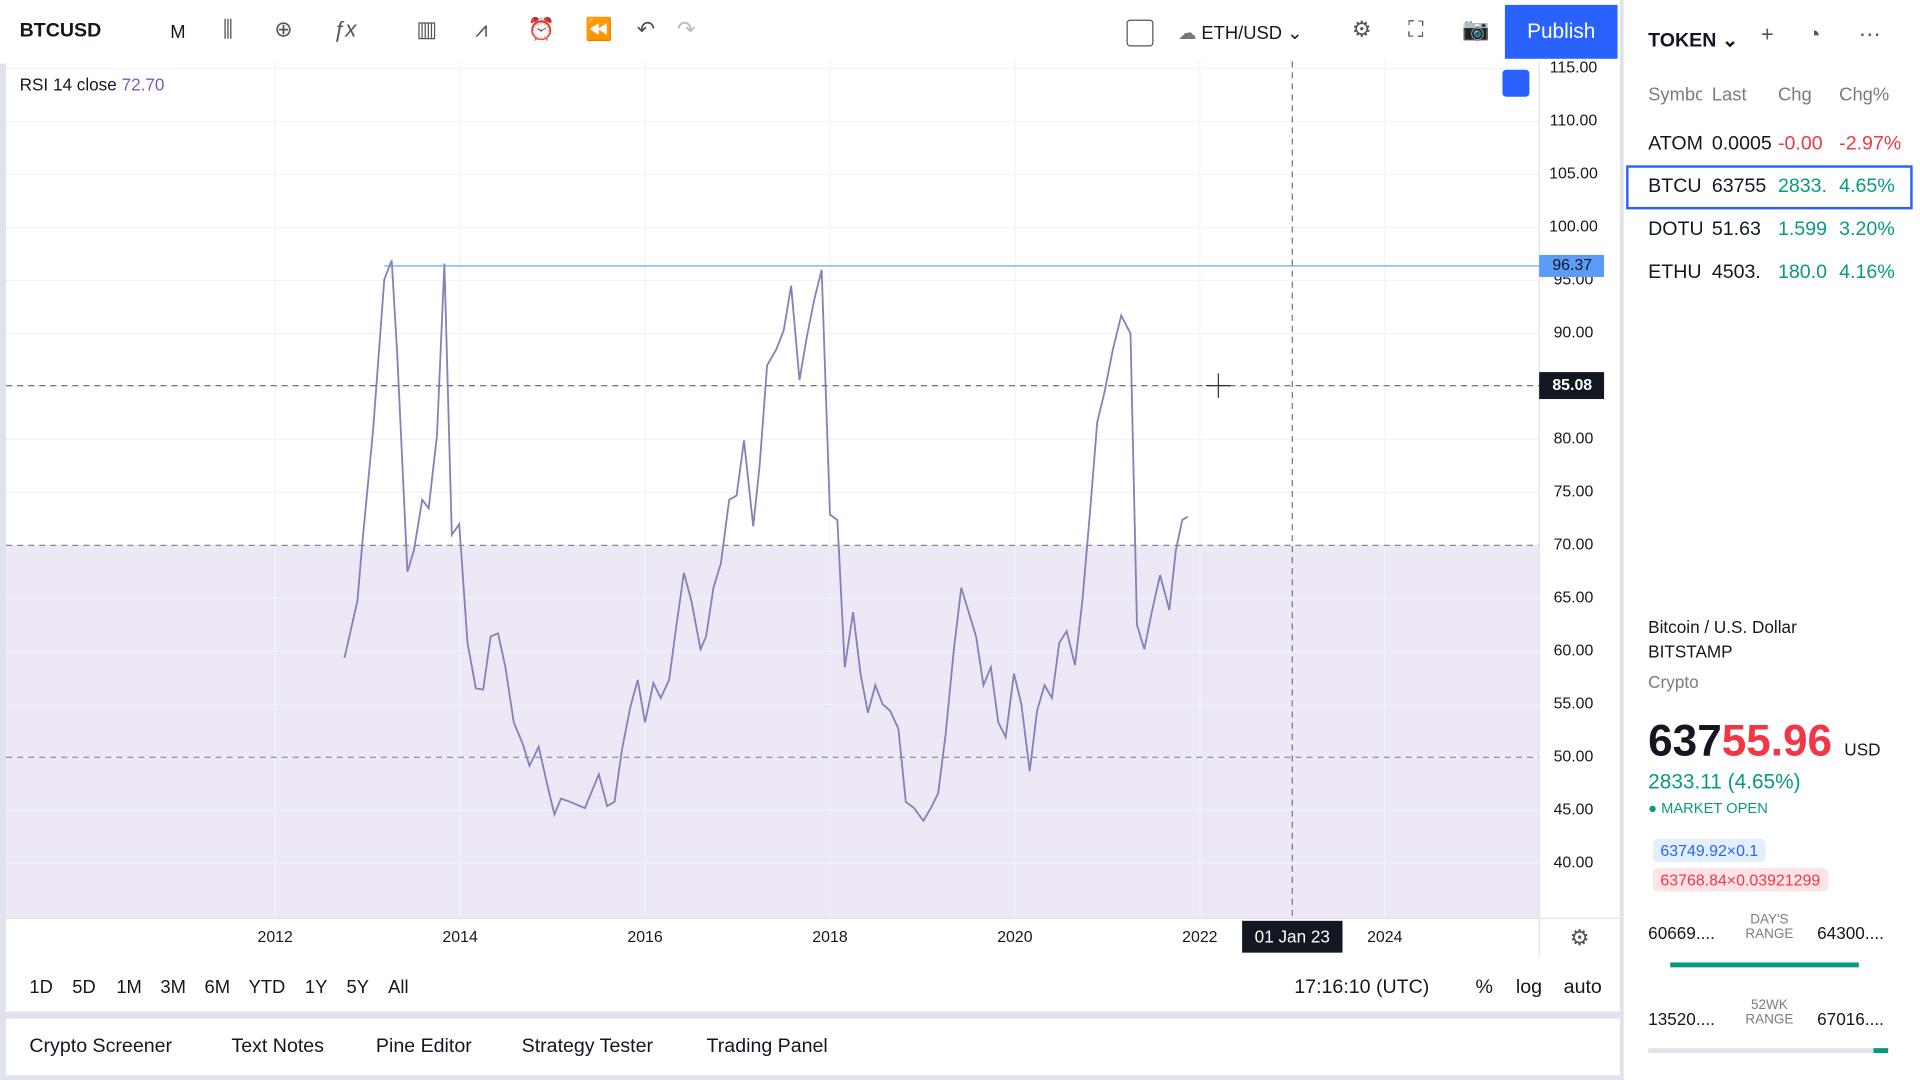  I want to click on y-tick-label: 80.00, so click(1574, 439).